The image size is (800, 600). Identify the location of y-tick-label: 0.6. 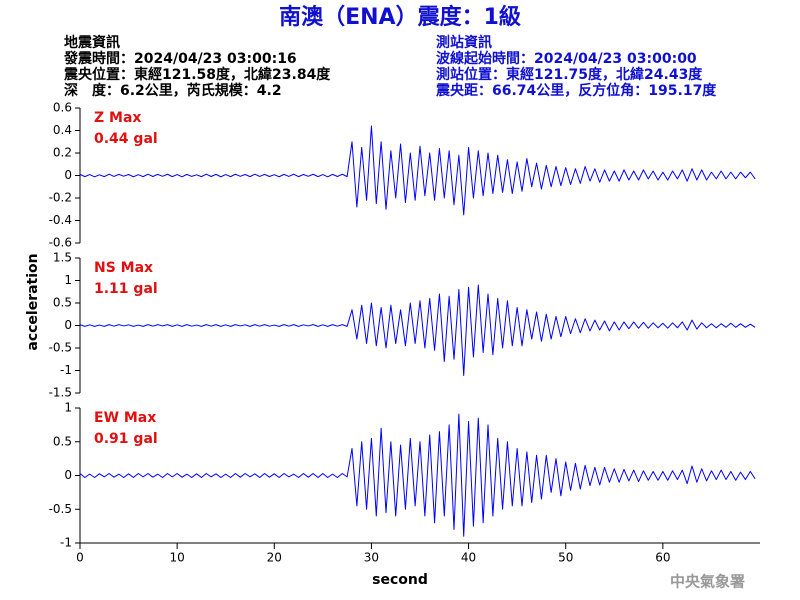
(62, 108).